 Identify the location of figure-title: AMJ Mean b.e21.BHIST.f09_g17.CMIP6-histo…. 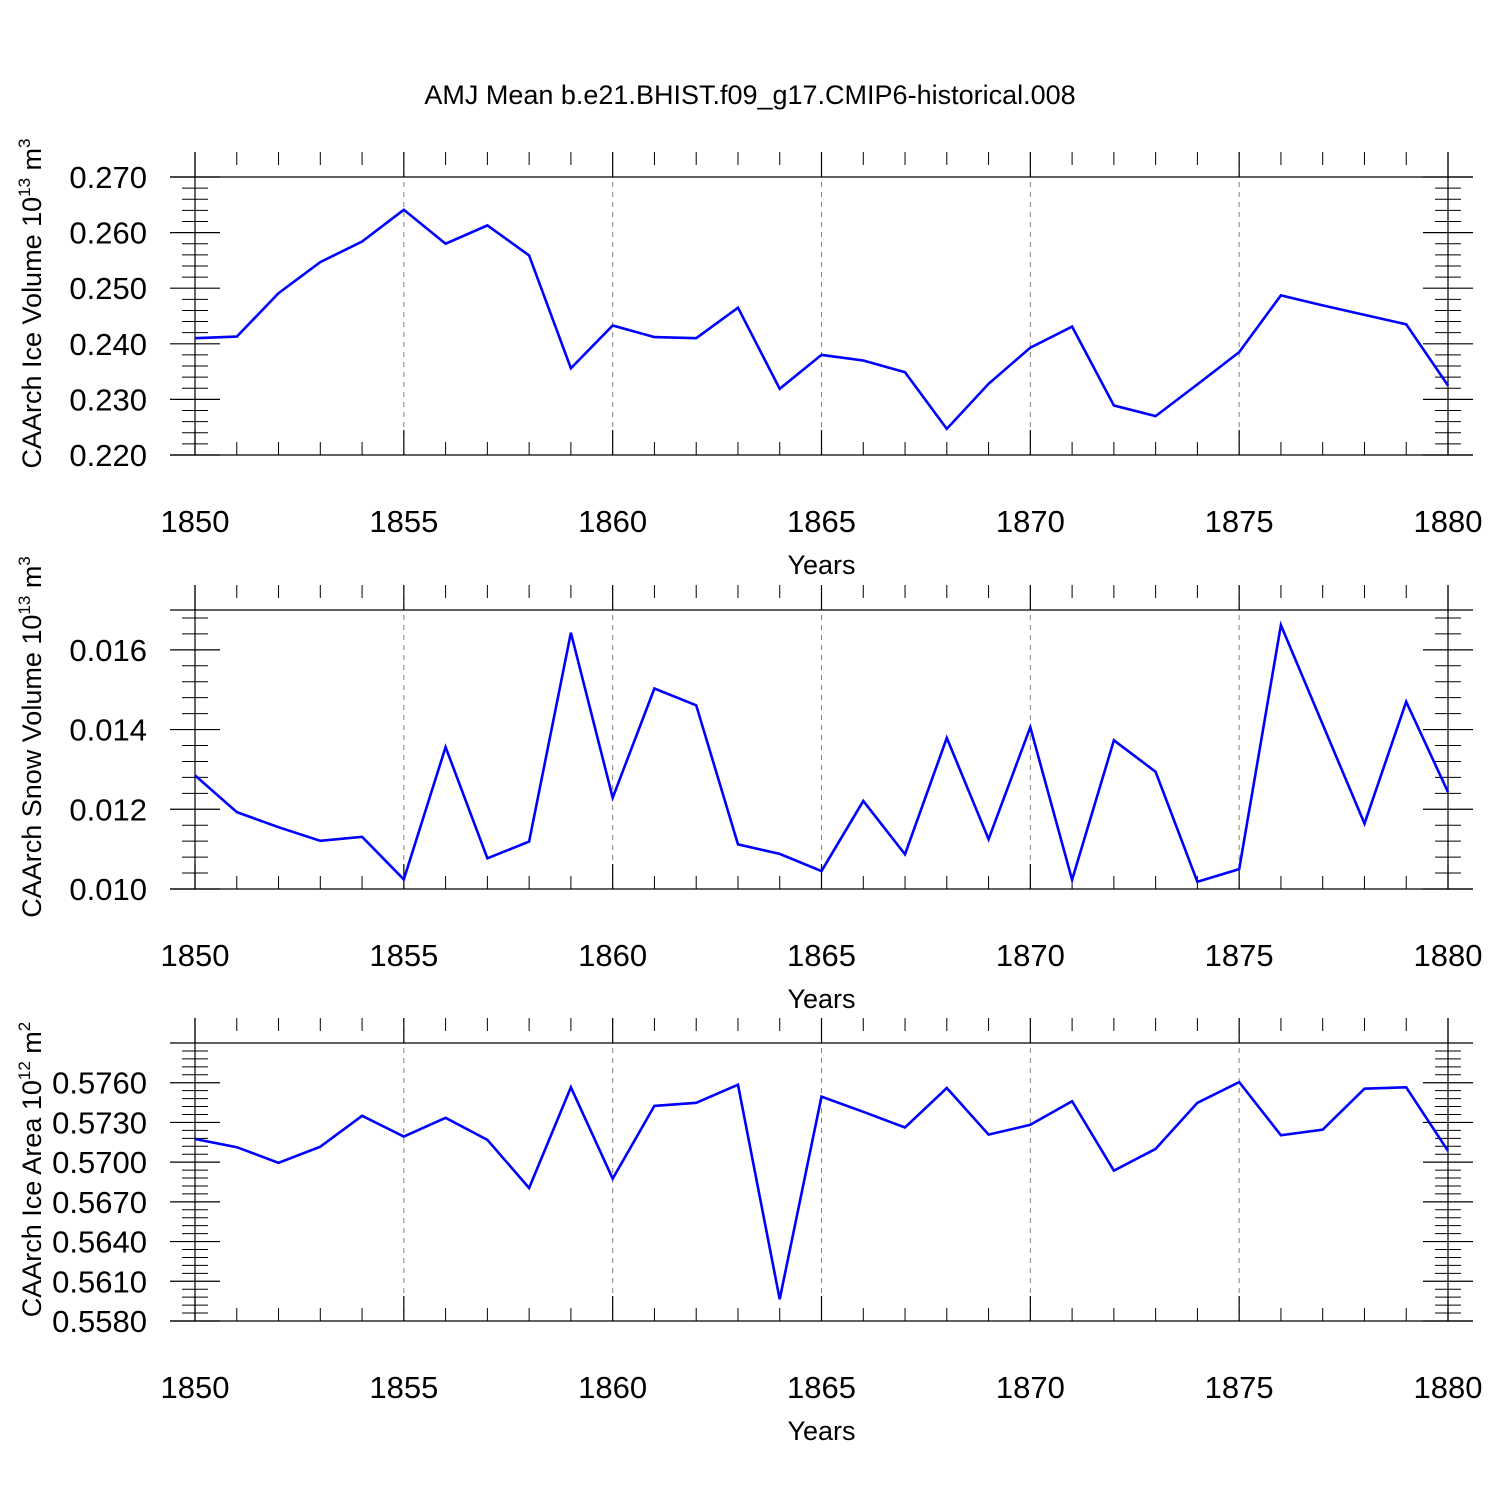
(749, 95).